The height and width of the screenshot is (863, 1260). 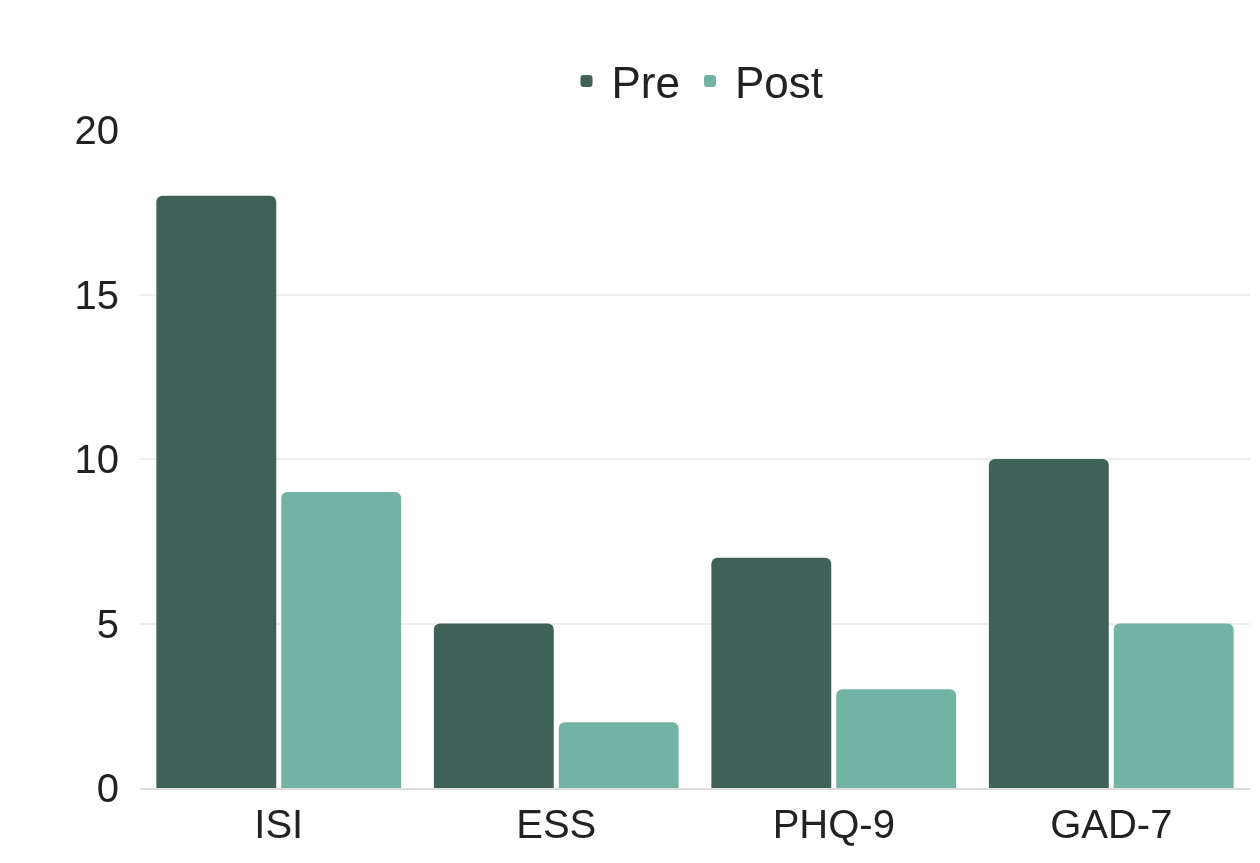 I want to click on x-tick-label: GAD-7, so click(x=1111, y=824).